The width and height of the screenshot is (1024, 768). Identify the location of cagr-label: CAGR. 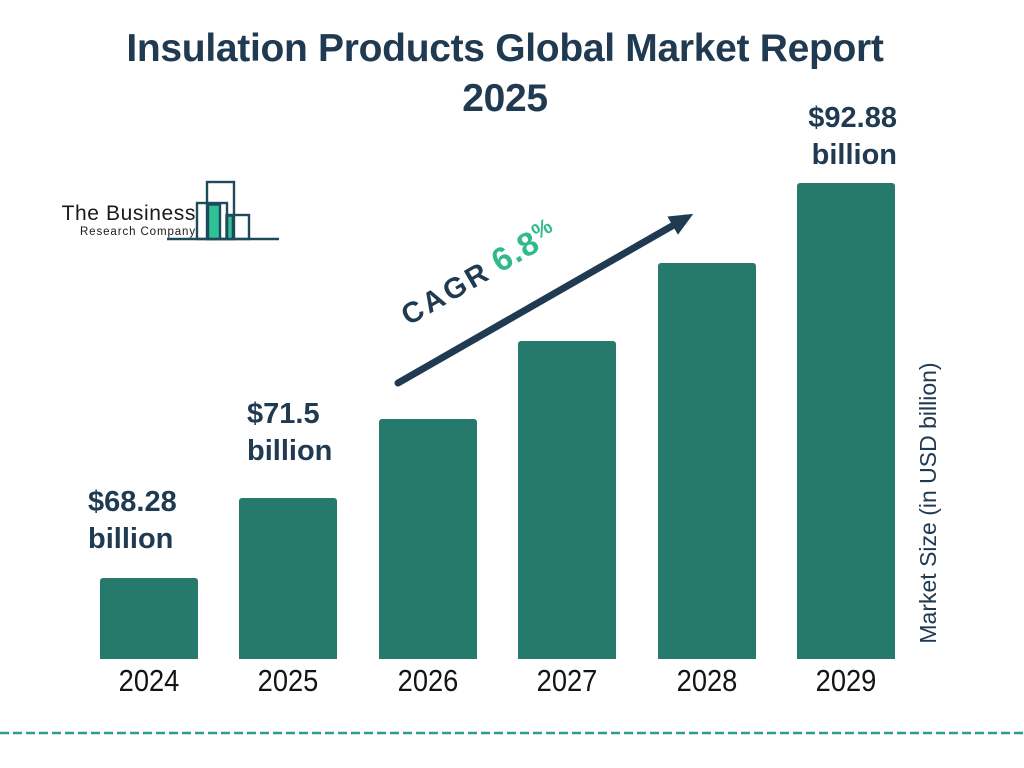
(446, 293).